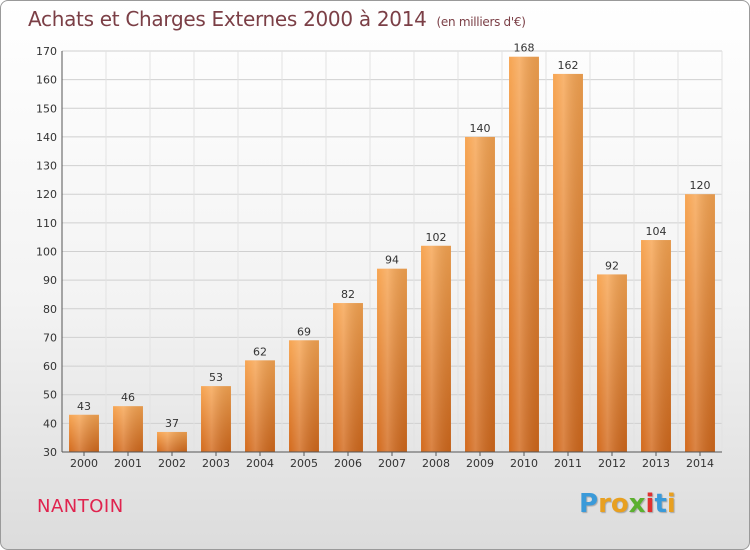 This screenshot has height=550, width=750. What do you see at coordinates (50, 366) in the screenshot?
I see `y-tick-label: 60` at bounding box center [50, 366].